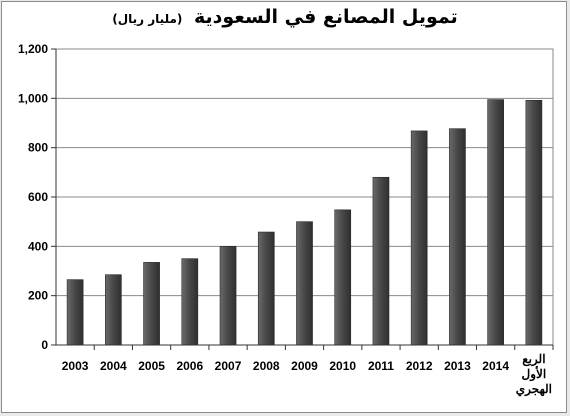  I want to click on x-tick-label: 2009, so click(304, 366).